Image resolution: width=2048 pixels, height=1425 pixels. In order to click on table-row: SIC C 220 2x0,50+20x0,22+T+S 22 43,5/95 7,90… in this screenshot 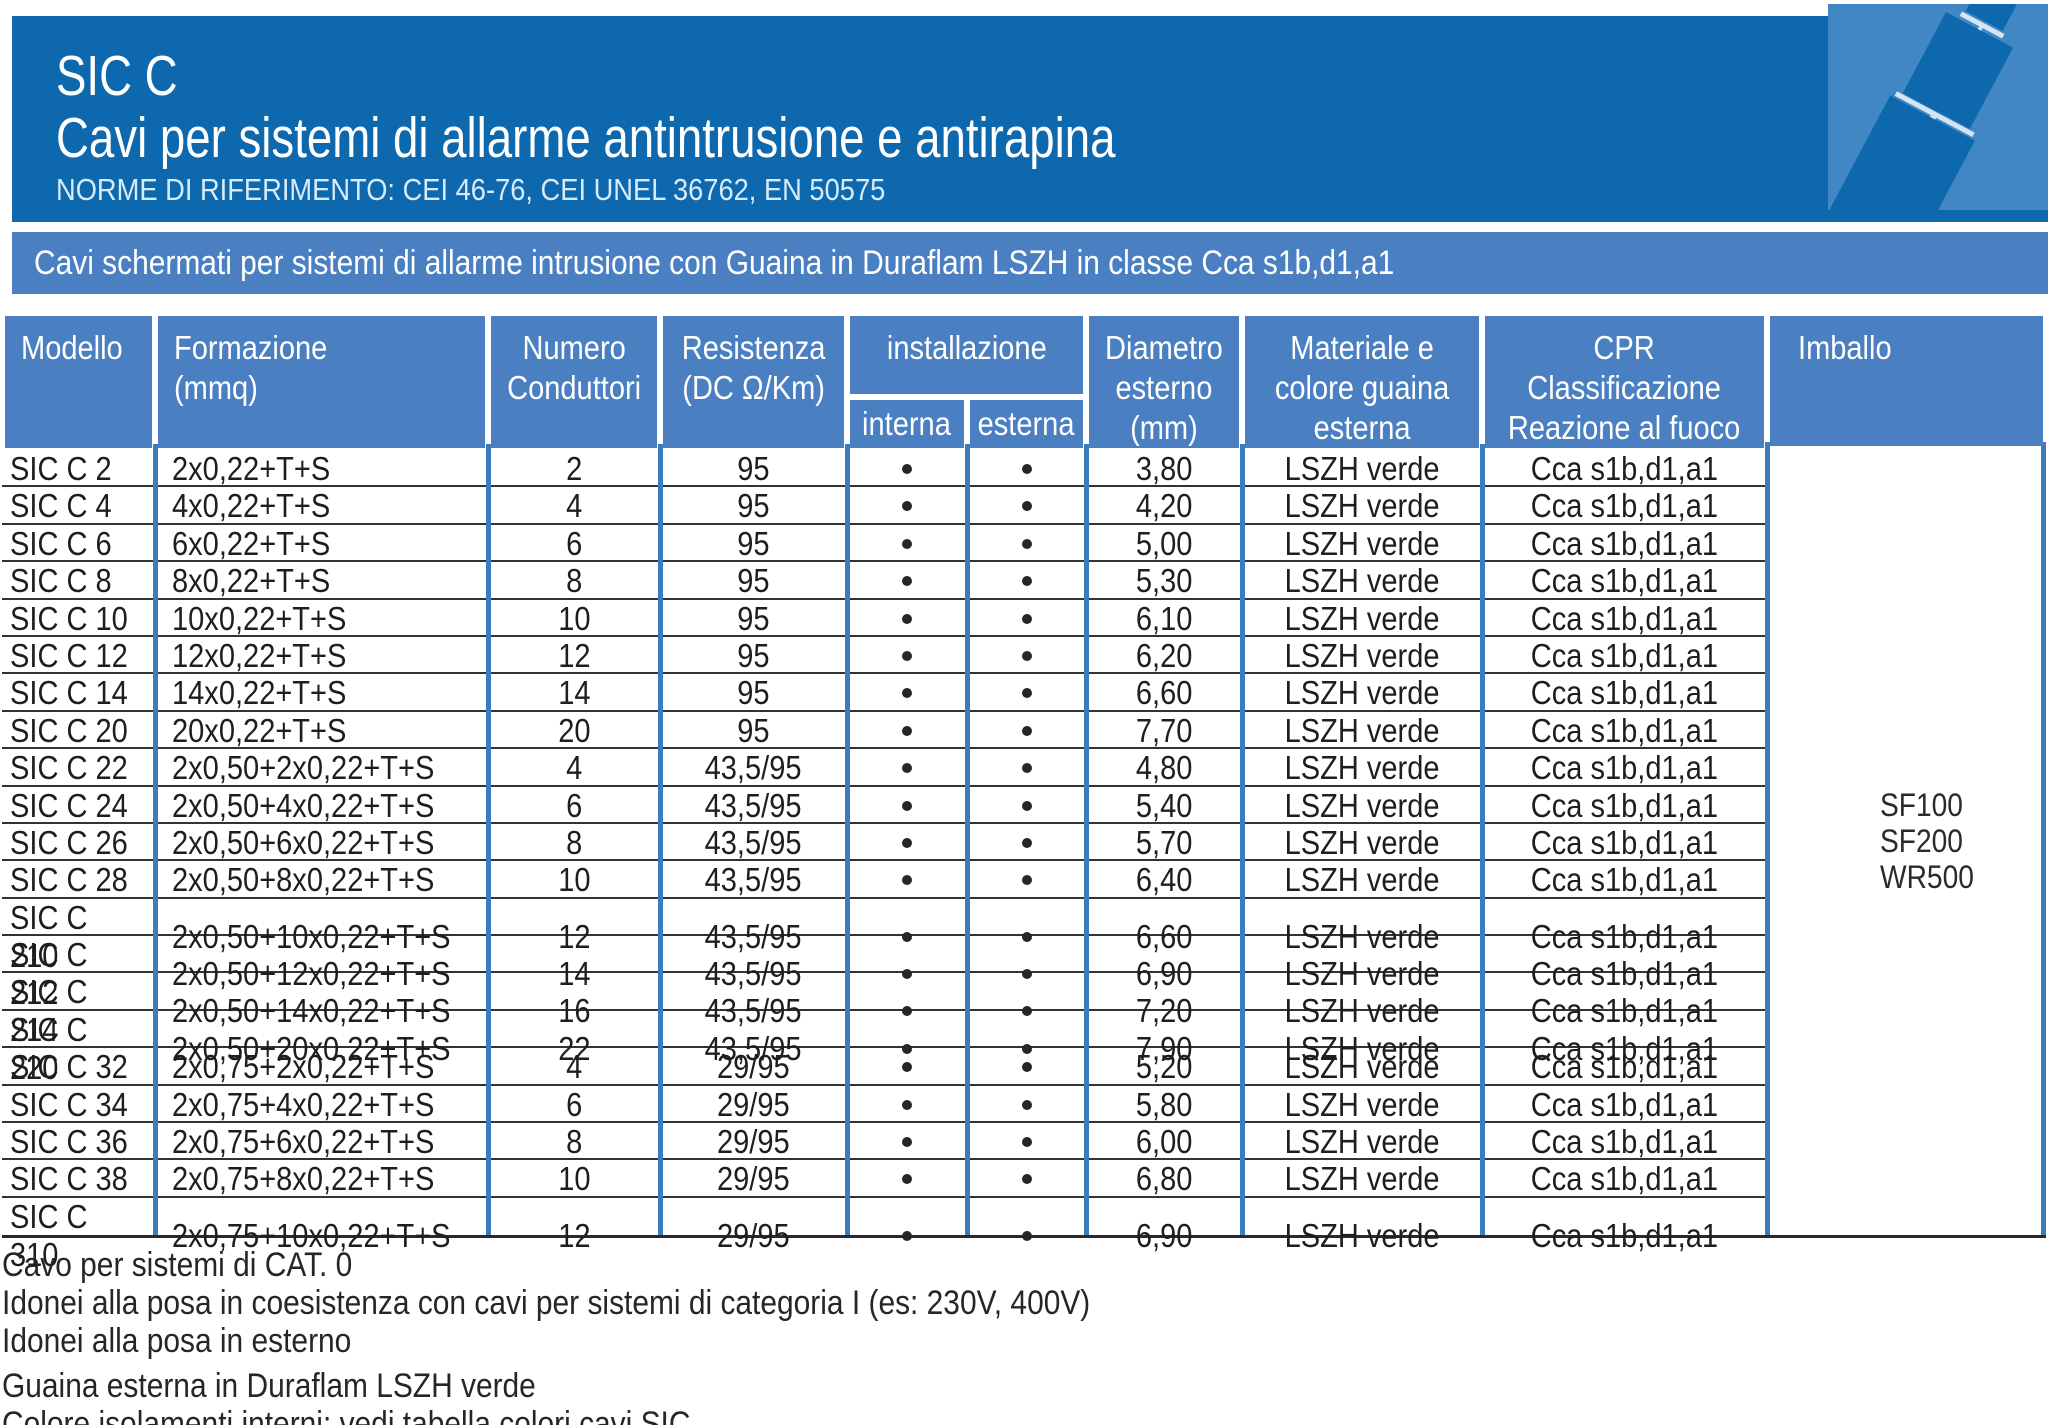, I will do `click(1024, 1048)`.